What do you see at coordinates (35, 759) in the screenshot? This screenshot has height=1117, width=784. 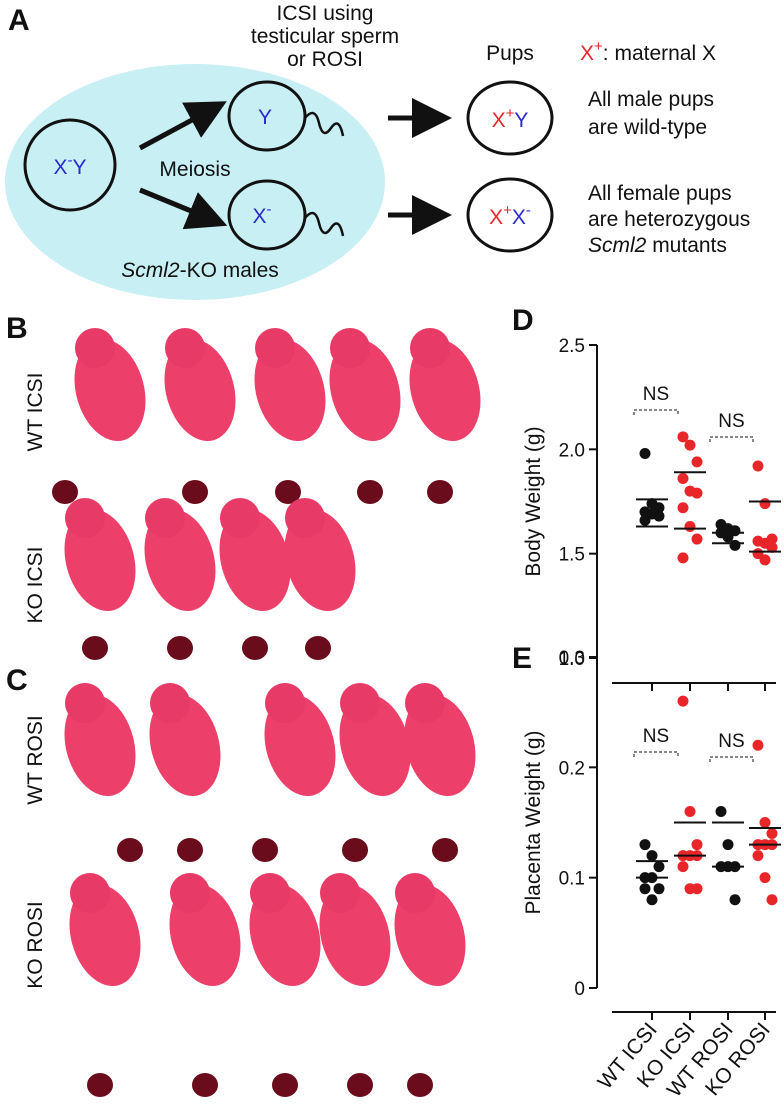 I see `row-label: WT ROSI` at bounding box center [35, 759].